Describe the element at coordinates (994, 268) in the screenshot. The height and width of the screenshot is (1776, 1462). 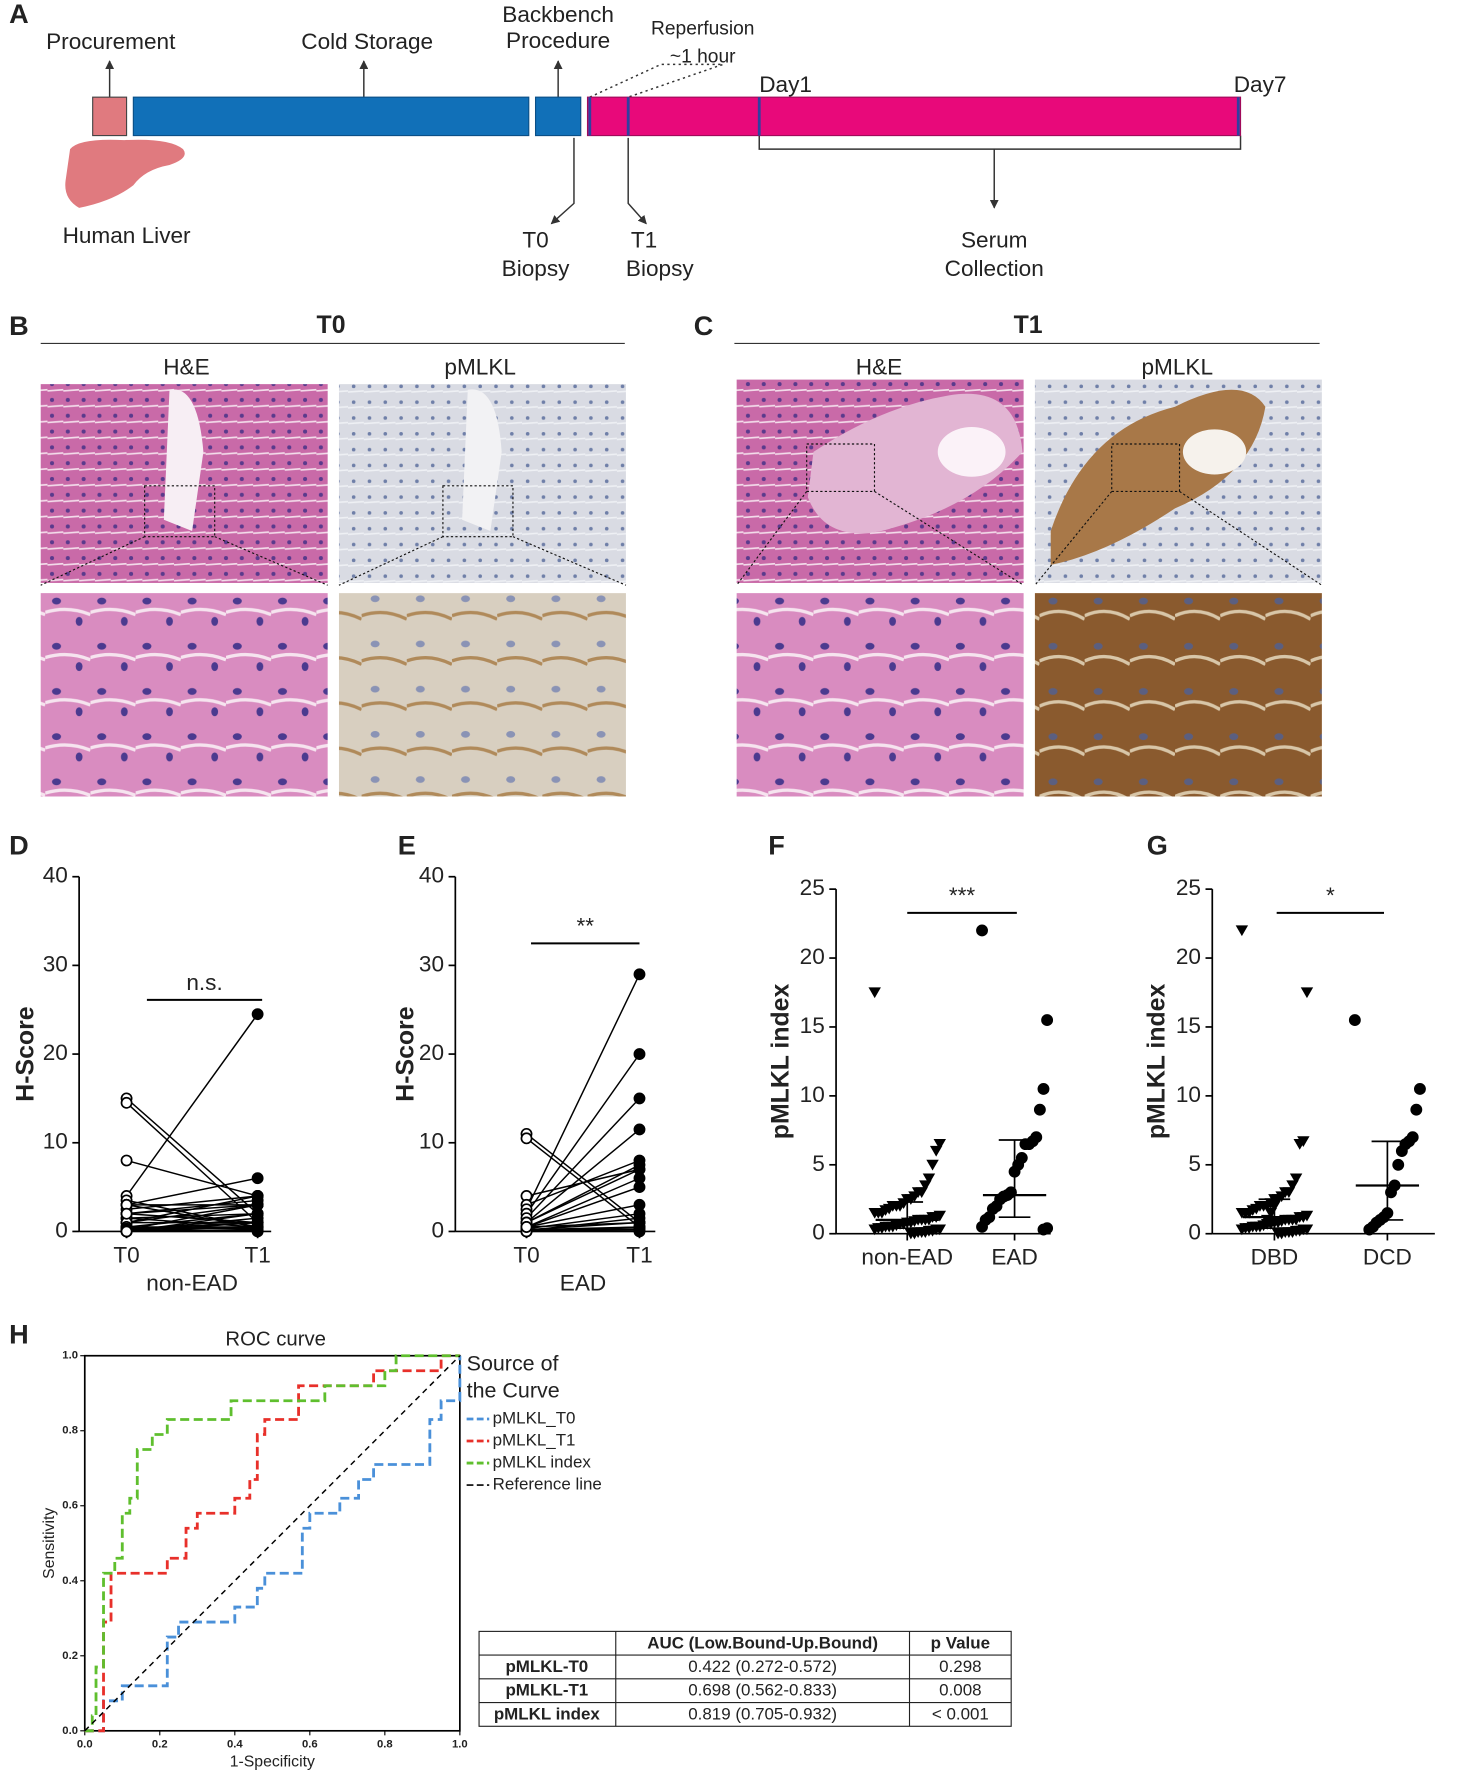
I see `caption: Collection` at that location.